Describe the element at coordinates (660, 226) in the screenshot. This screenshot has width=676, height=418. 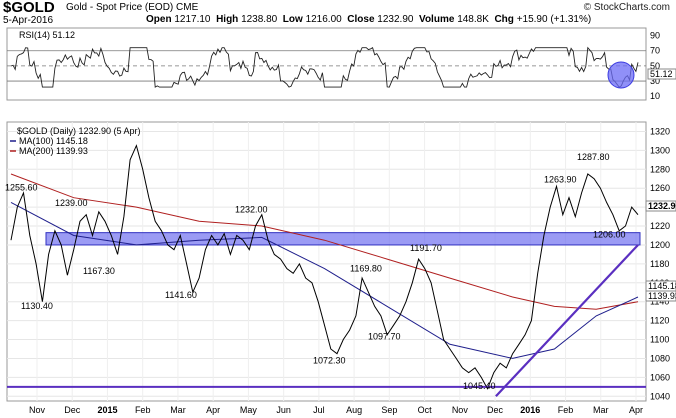
I see `y-tick-label: 1220` at that location.